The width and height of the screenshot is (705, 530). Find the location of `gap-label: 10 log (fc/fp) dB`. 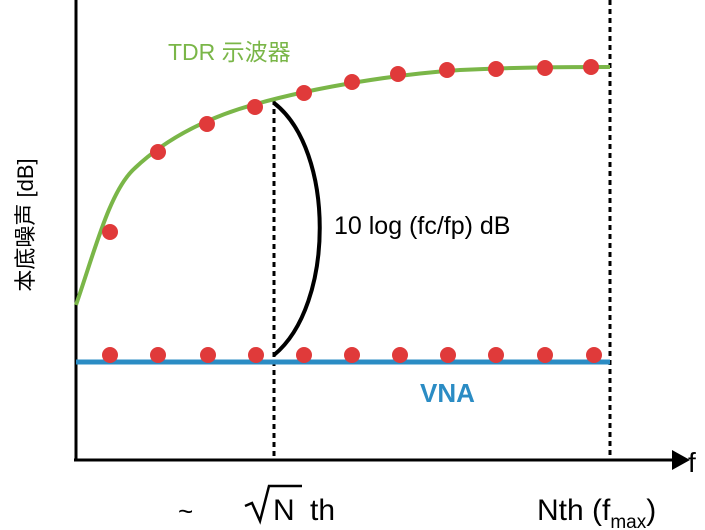

gap-label: 10 log (fc/fp) dB is located at coordinates (422, 226).